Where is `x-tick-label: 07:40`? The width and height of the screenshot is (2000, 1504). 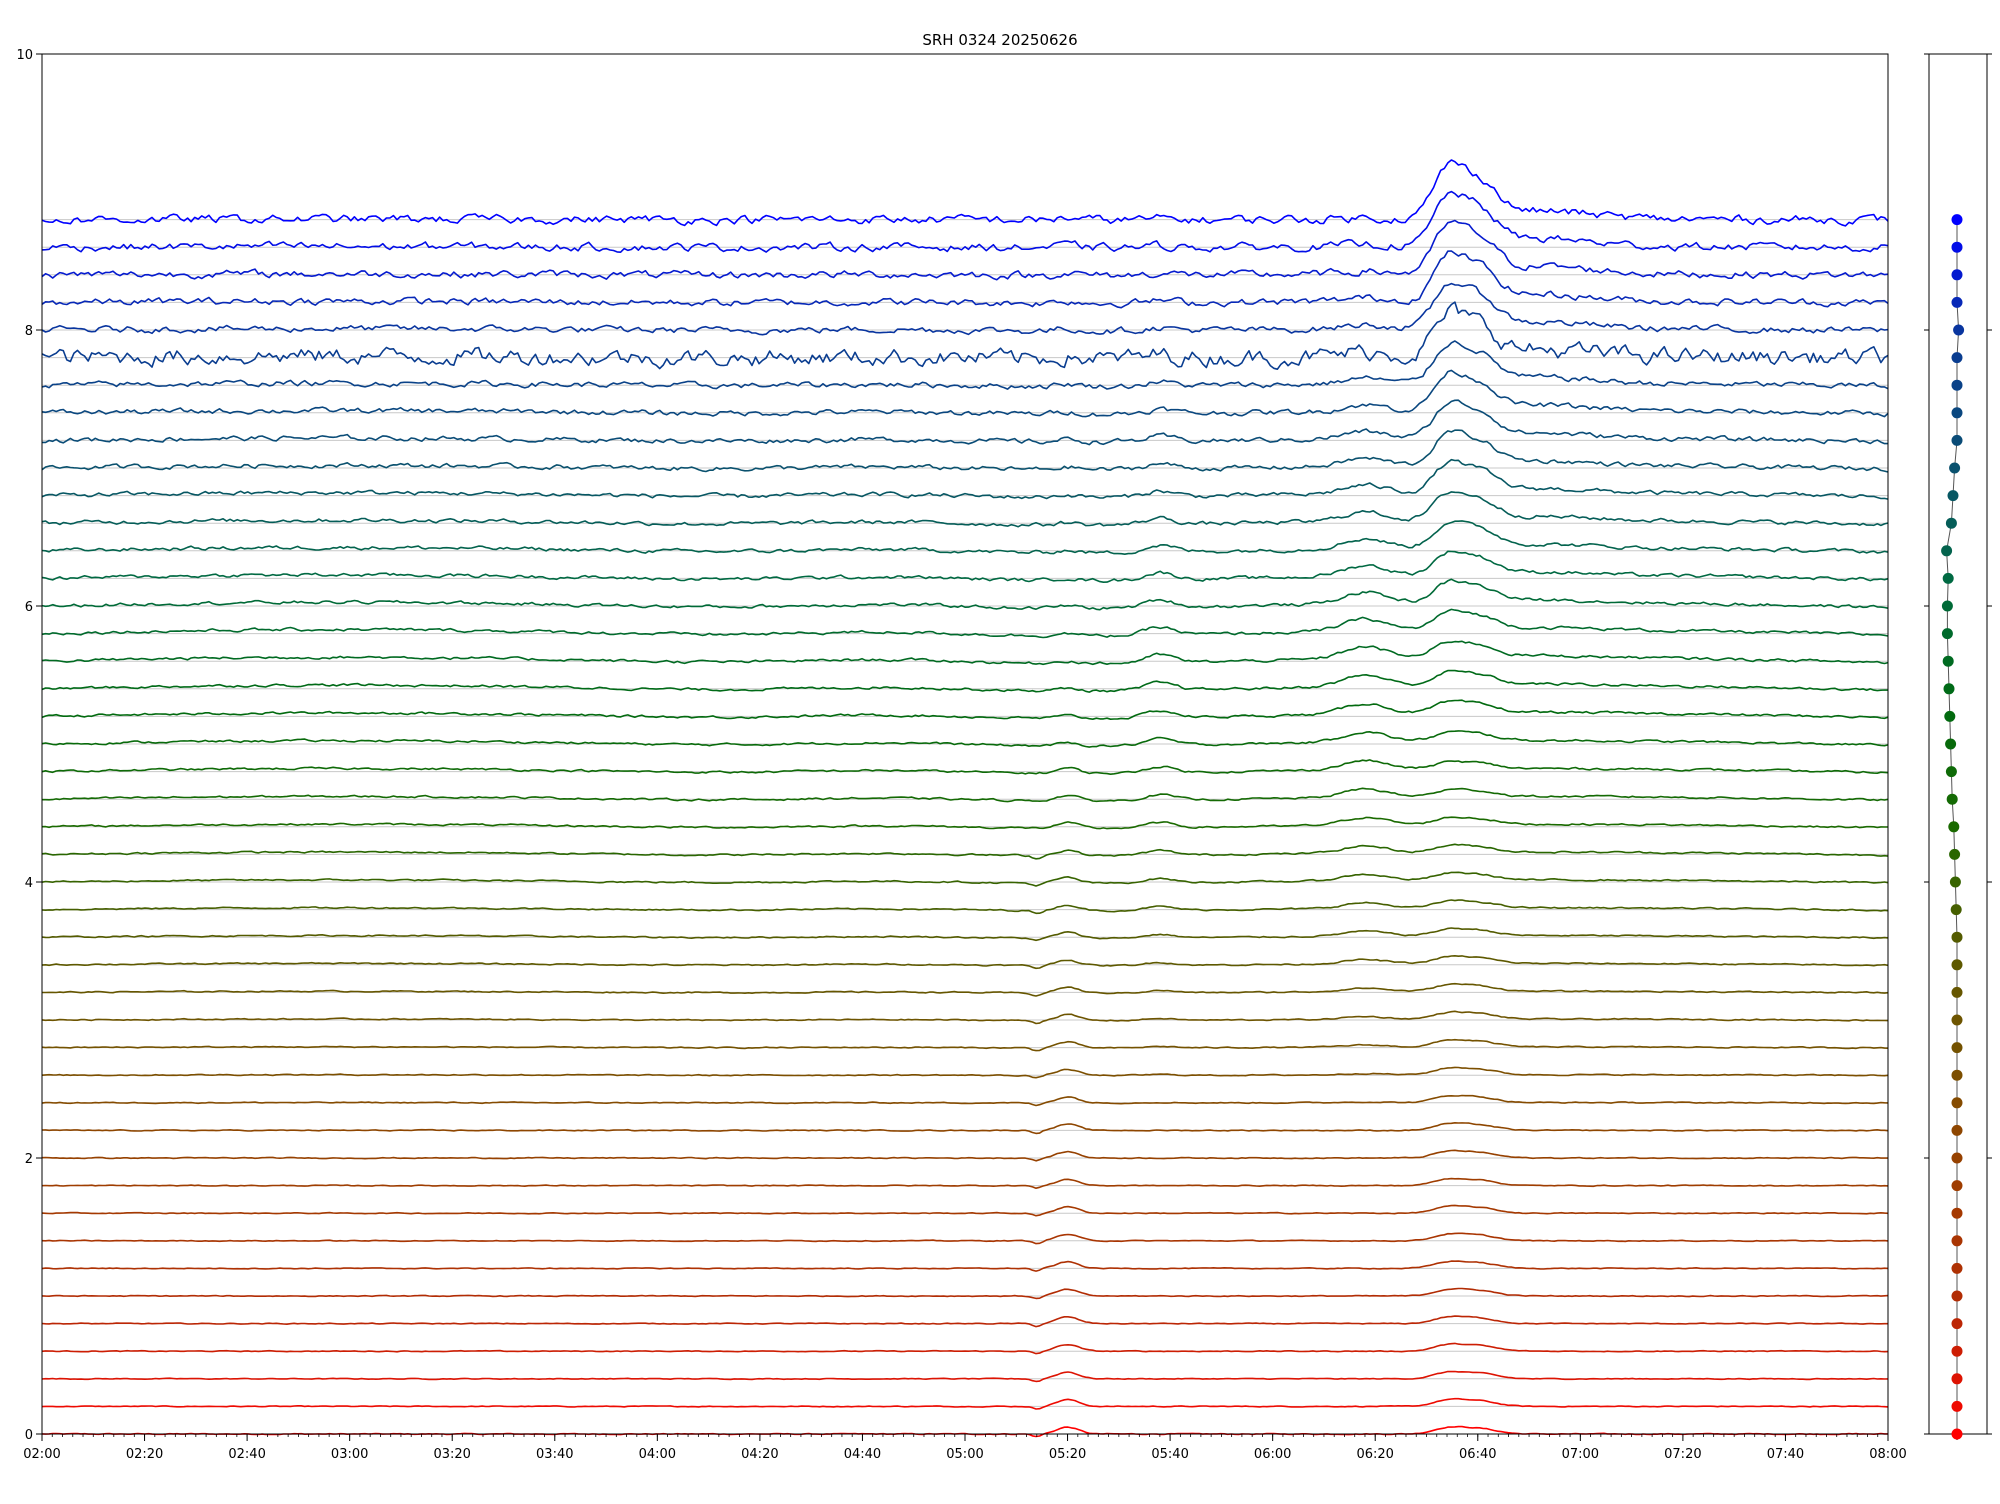 x-tick-label: 07:40 is located at coordinates (1785, 1454).